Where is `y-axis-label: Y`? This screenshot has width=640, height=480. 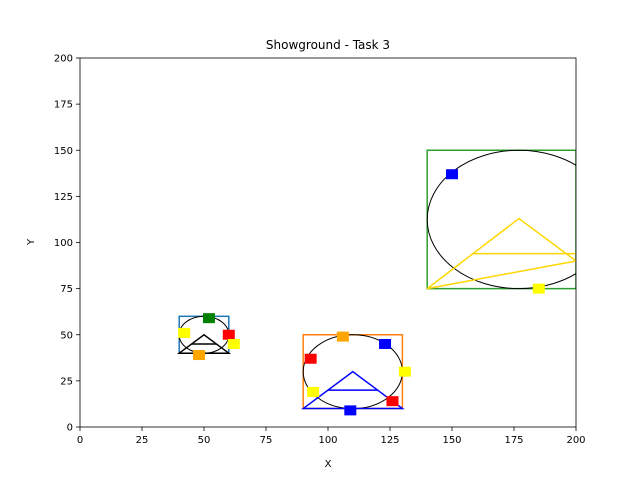 y-axis-label: Y is located at coordinates (31, 242).